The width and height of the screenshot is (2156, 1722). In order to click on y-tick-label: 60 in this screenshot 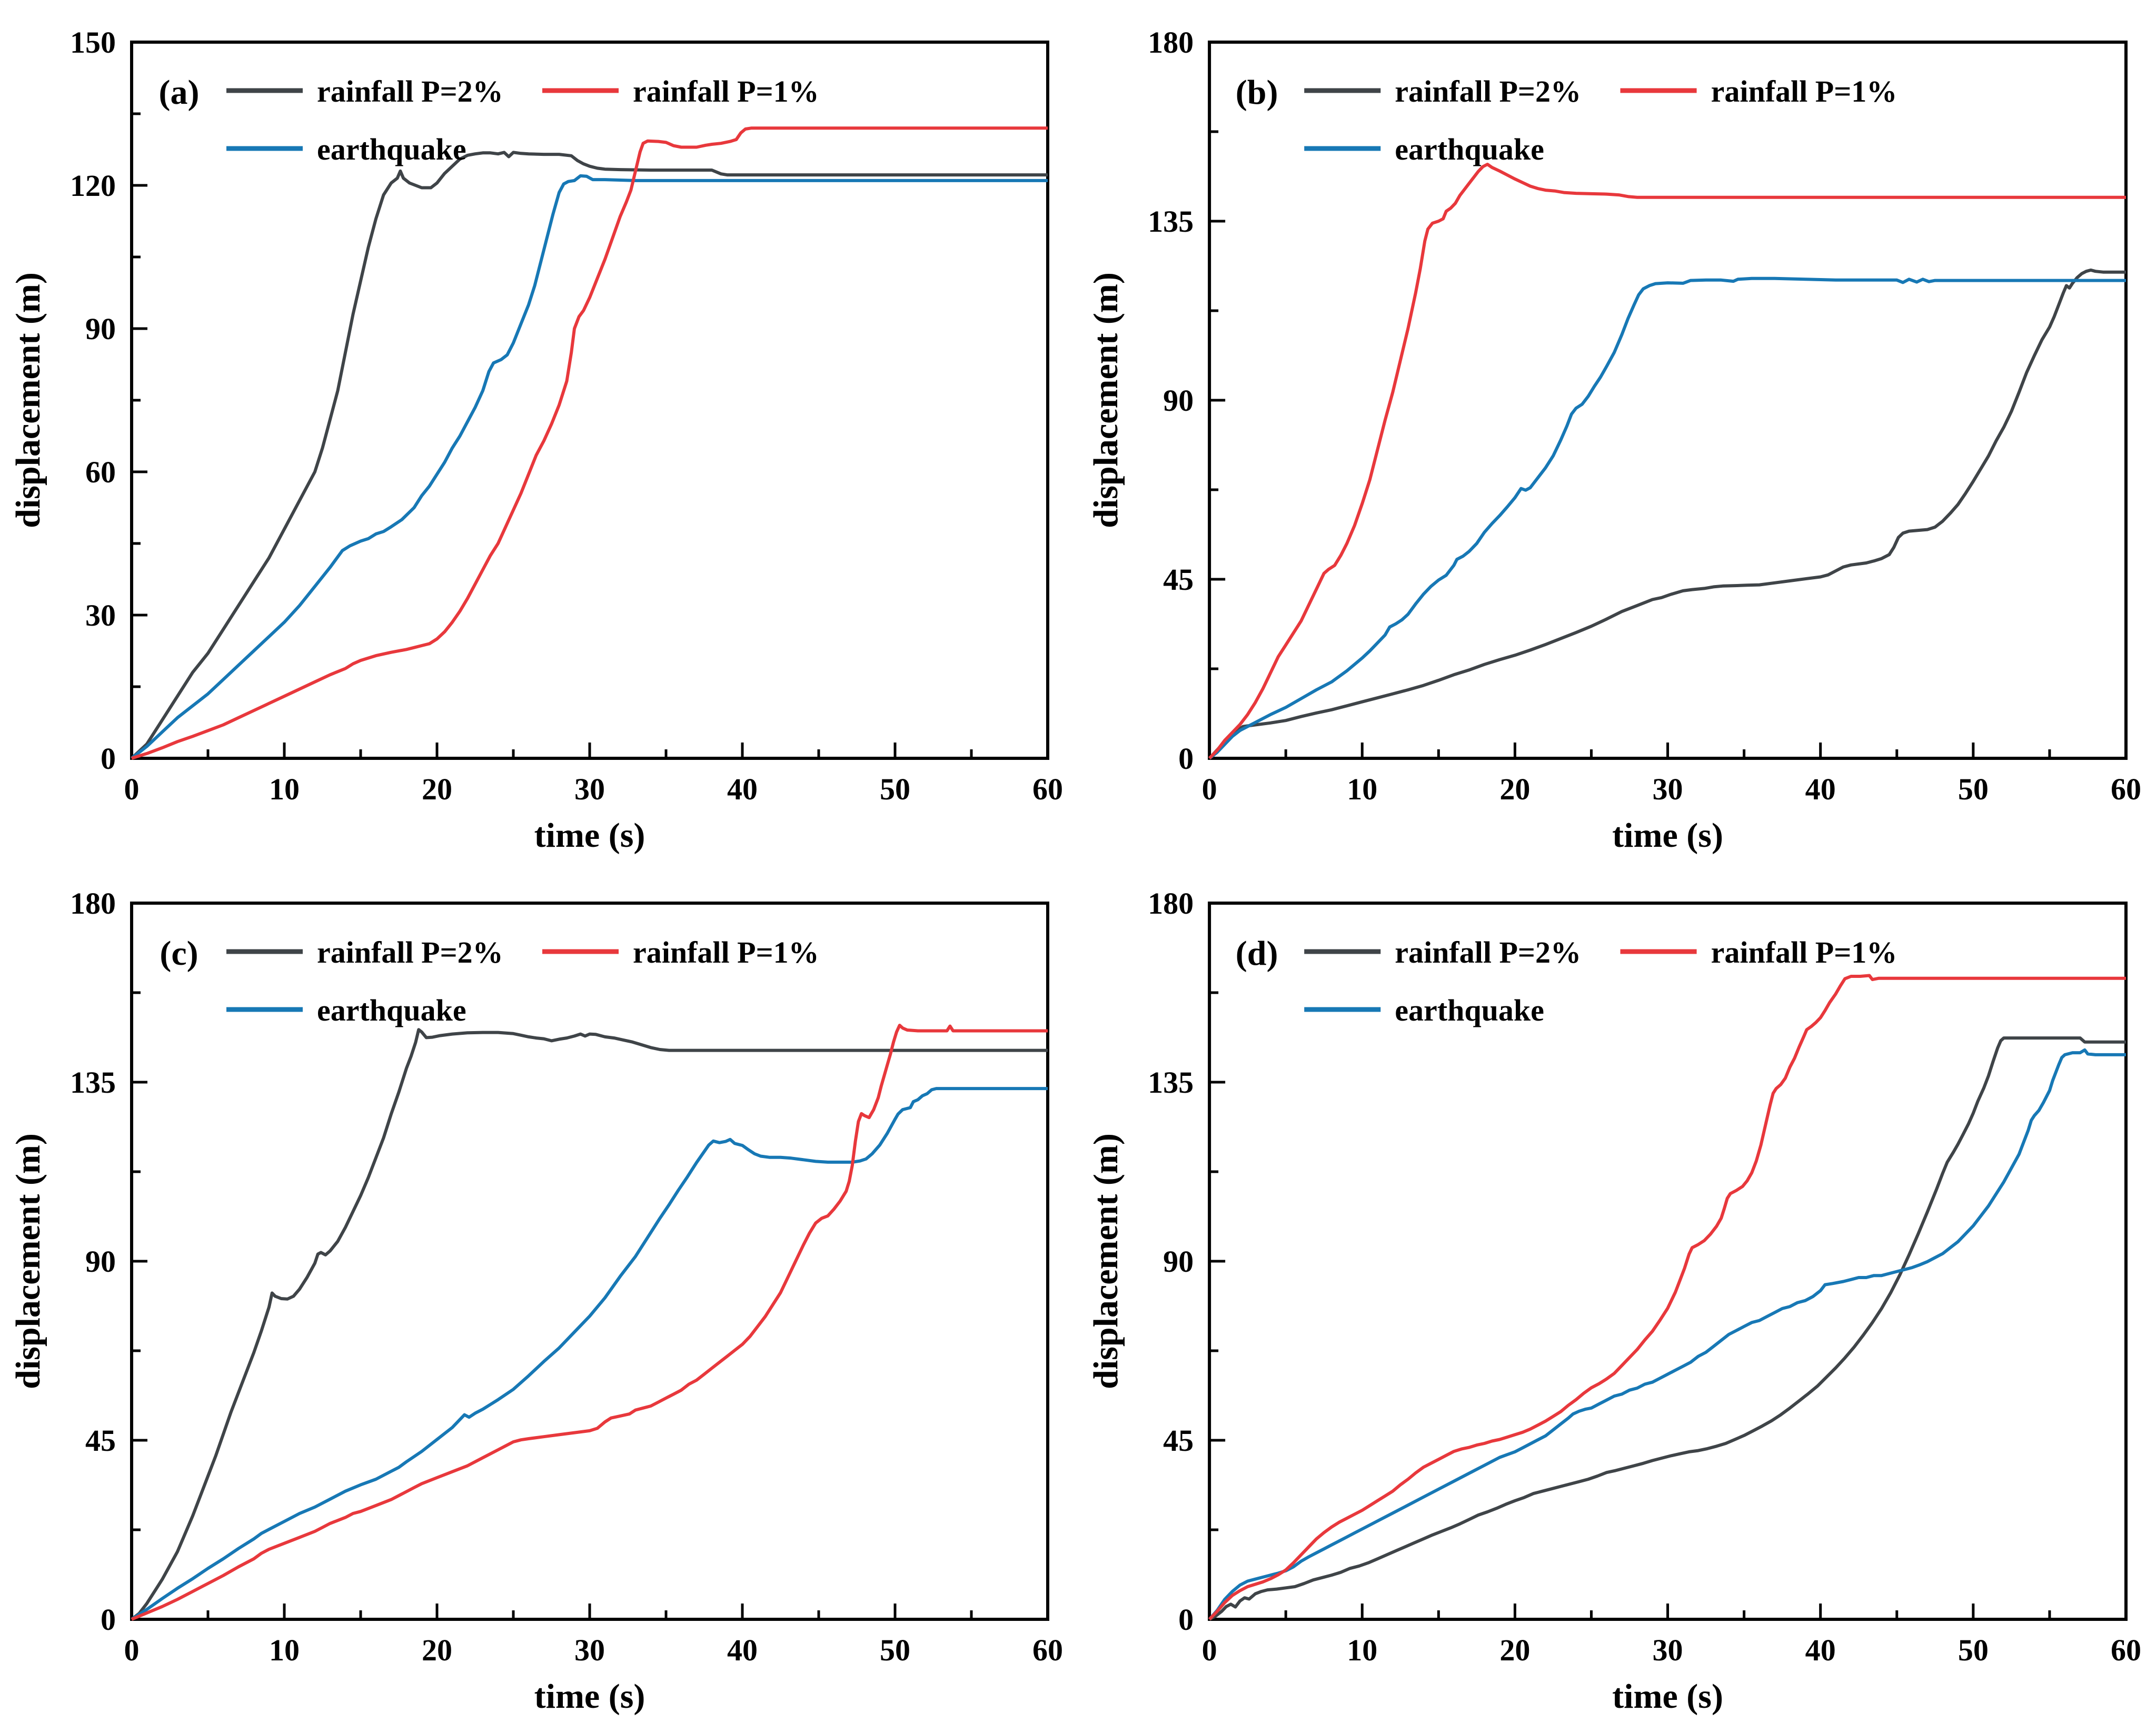, I will do `click(100, 472)`.